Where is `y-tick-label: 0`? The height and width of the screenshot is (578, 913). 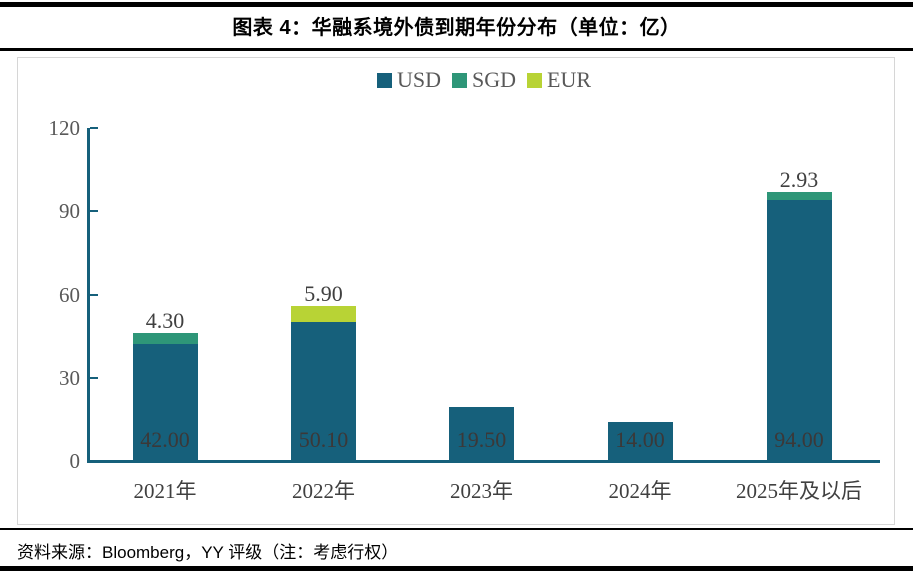
y-tick-label: 0 is located at coordinates (75, 461).